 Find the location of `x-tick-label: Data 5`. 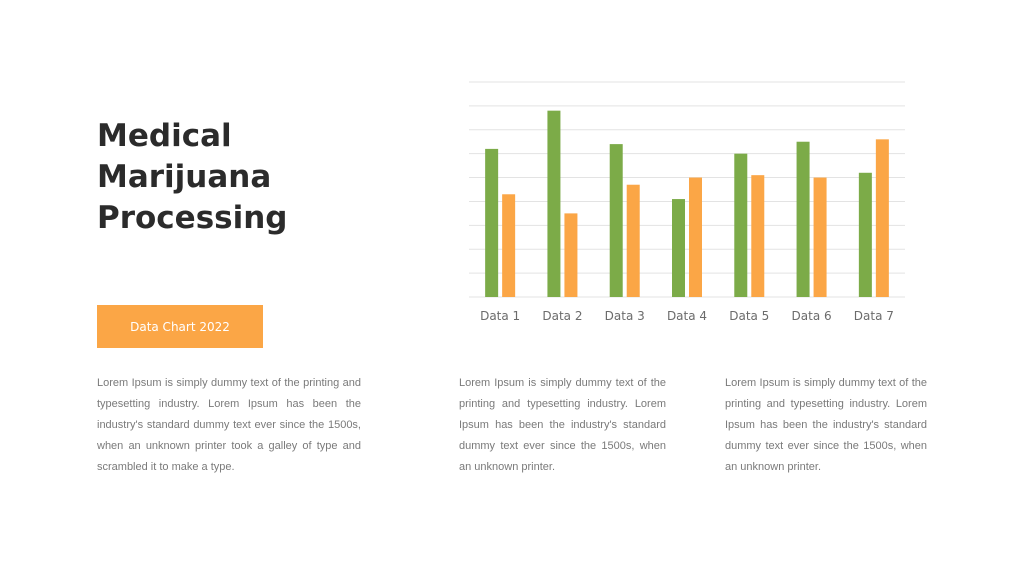

x-tick-label: Data 5 is located at coordinates (749, 316).